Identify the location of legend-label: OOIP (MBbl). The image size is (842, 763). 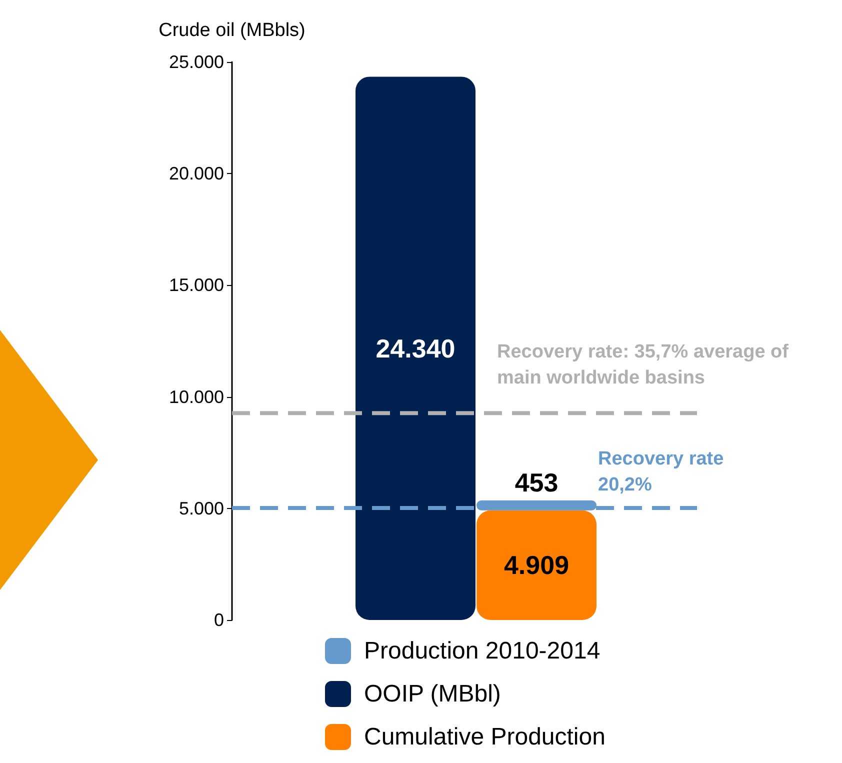
(432, 694).